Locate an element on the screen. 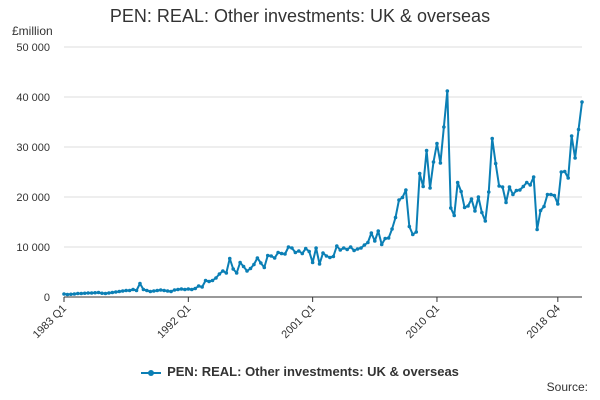 Image resolution: width=600 pixels, height=400 pixels. y-tick-label: 10 000 is located at coordinates (33, 248).